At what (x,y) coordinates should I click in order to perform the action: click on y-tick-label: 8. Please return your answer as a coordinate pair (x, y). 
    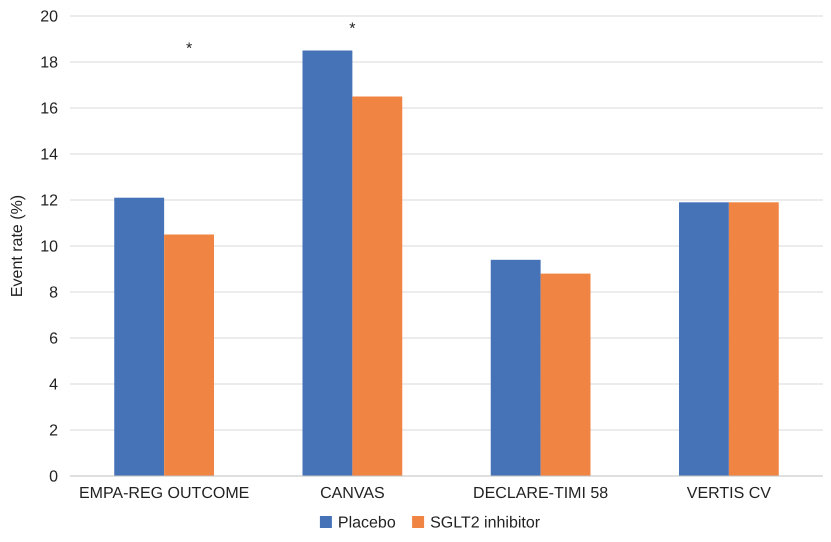
    Looking at the image, I should click on (53, 293).